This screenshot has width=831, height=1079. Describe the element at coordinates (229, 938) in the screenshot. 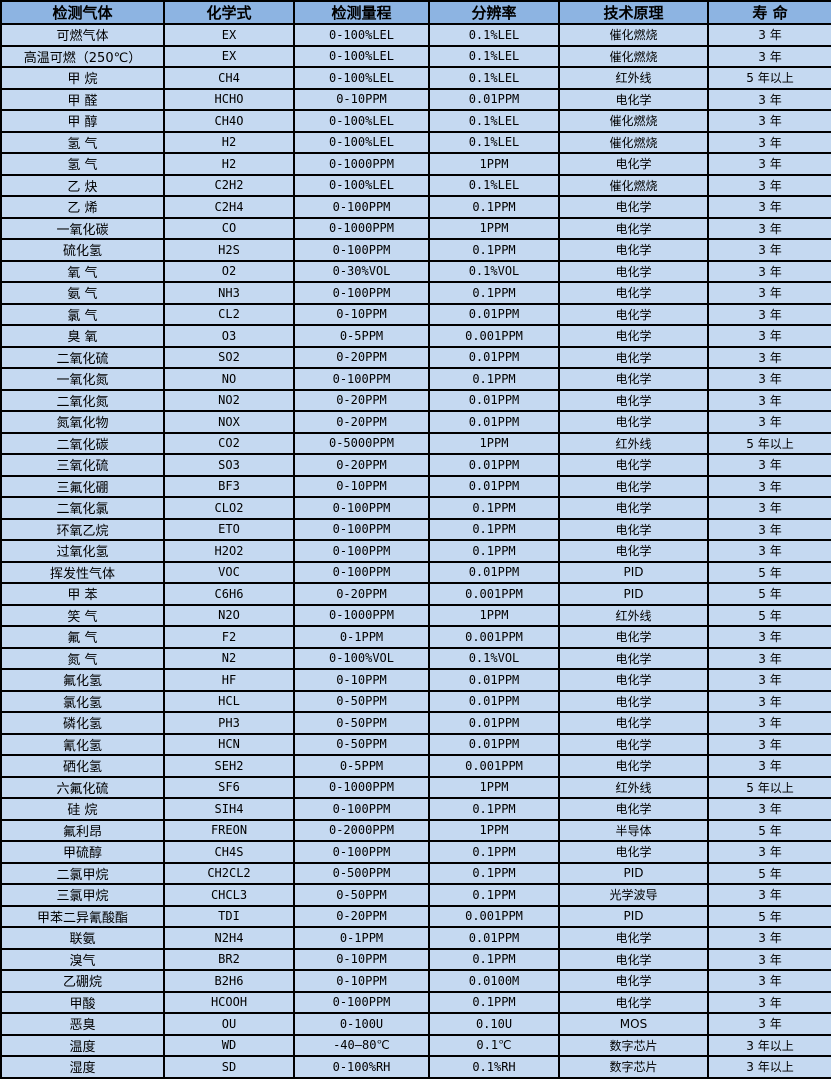

I see `cell-formula: N2H4` at that location.